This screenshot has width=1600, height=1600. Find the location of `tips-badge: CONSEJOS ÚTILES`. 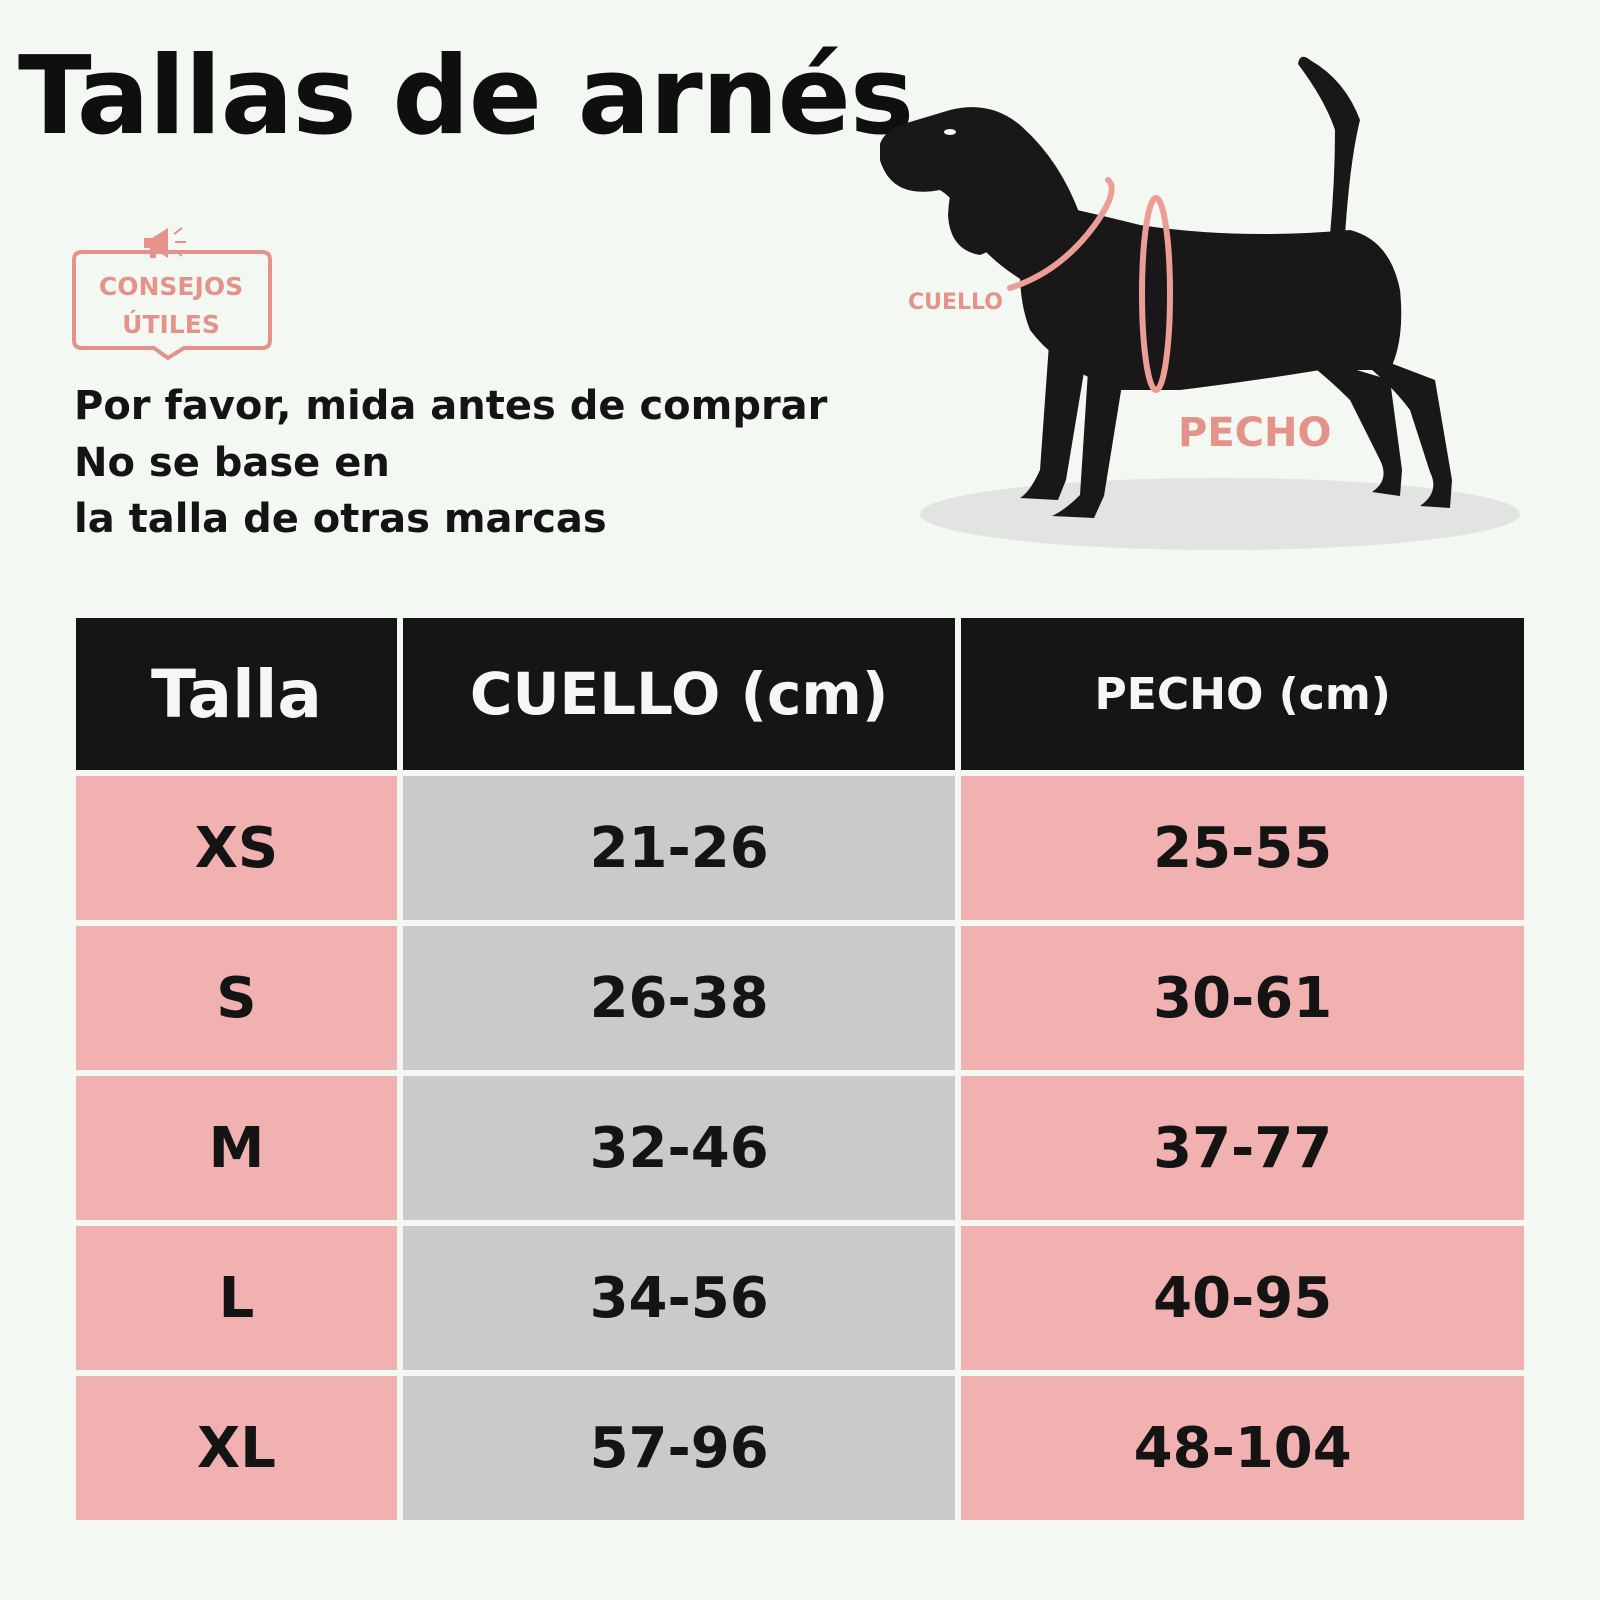

tips-badge: CONSEJOS ÚTILES is located at coordinates (172, 292).